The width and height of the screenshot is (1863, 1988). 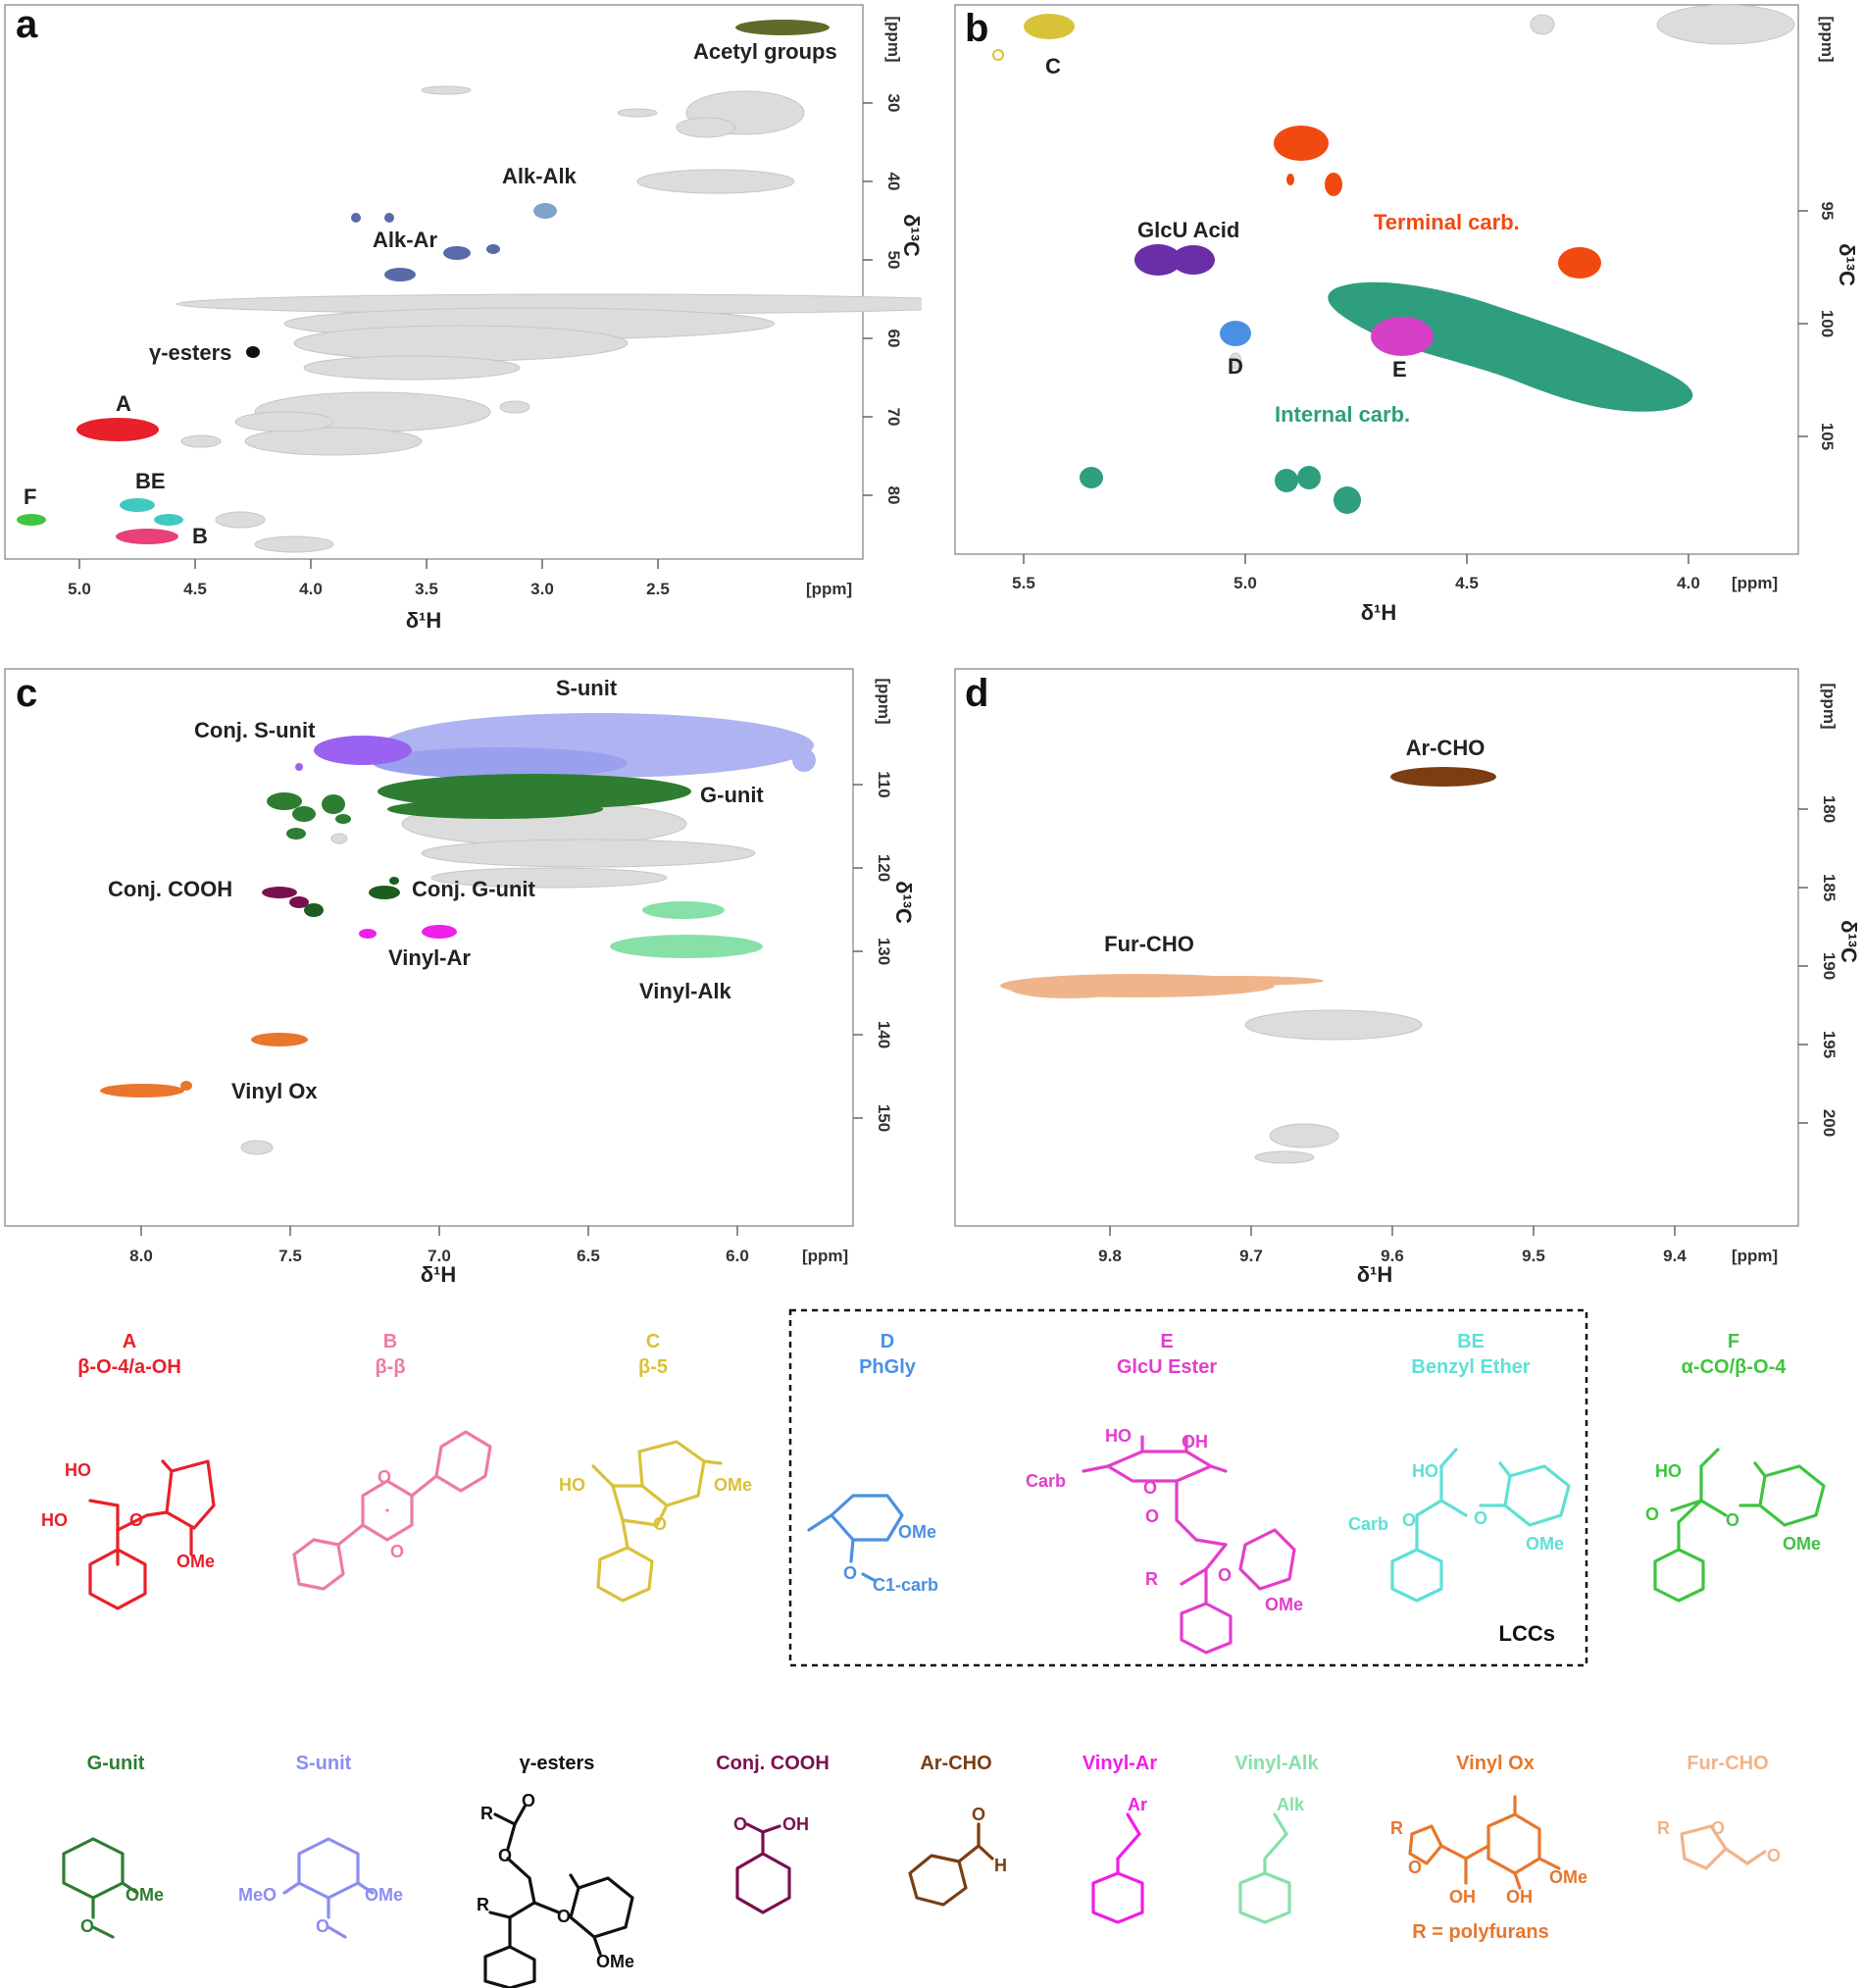 I want to click on structure-letter: E, so click(x=1166, y=1341).